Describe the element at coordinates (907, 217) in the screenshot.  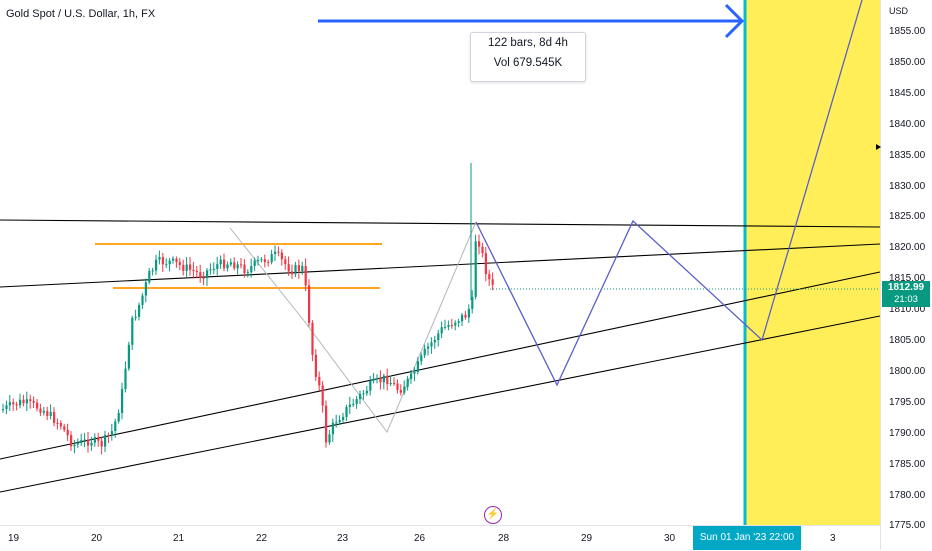
I see `price-tick-label: 1825.00` at that location.